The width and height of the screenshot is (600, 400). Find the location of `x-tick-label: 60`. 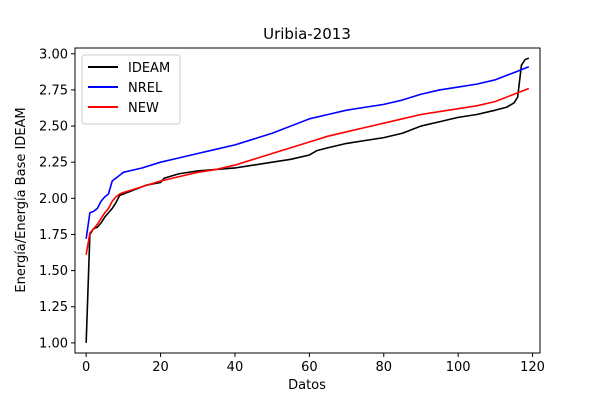

x-tick-label: 60 is located at coordinates (309, 367).